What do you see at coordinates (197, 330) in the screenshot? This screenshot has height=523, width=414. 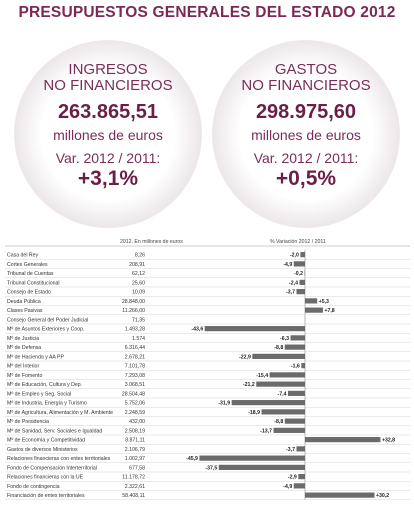 I see `variation-label: -43,6` at bounding box center [197, 330].